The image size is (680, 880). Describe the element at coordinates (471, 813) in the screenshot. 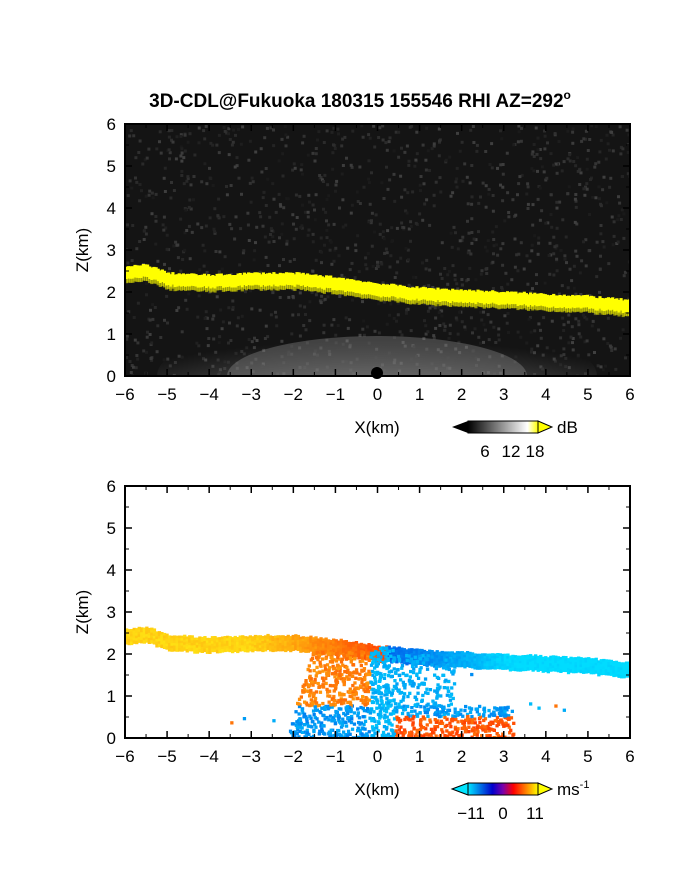

I see `velocity-tick-min: −11` at that location.